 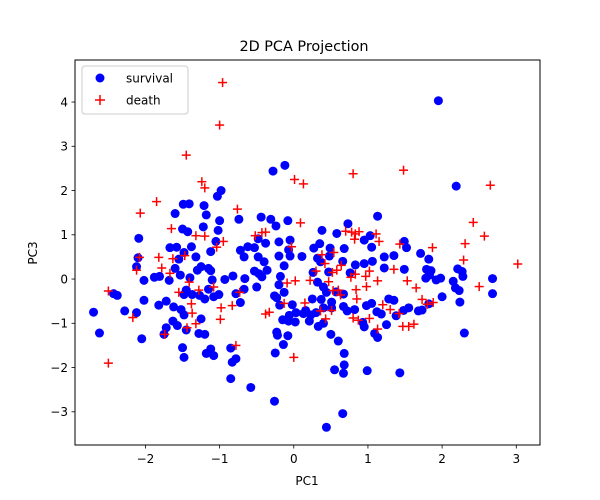 I want to click on legend-label-survival: survival, so click(x=149, y=79).